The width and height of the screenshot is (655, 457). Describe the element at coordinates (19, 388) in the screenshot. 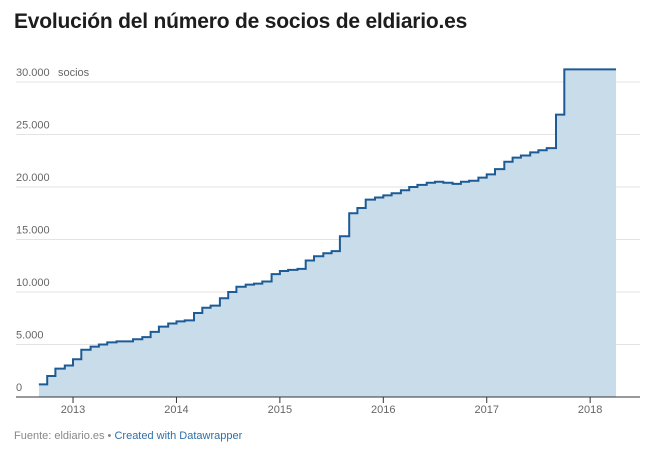

I see `y-tick-label: 0` at that location.